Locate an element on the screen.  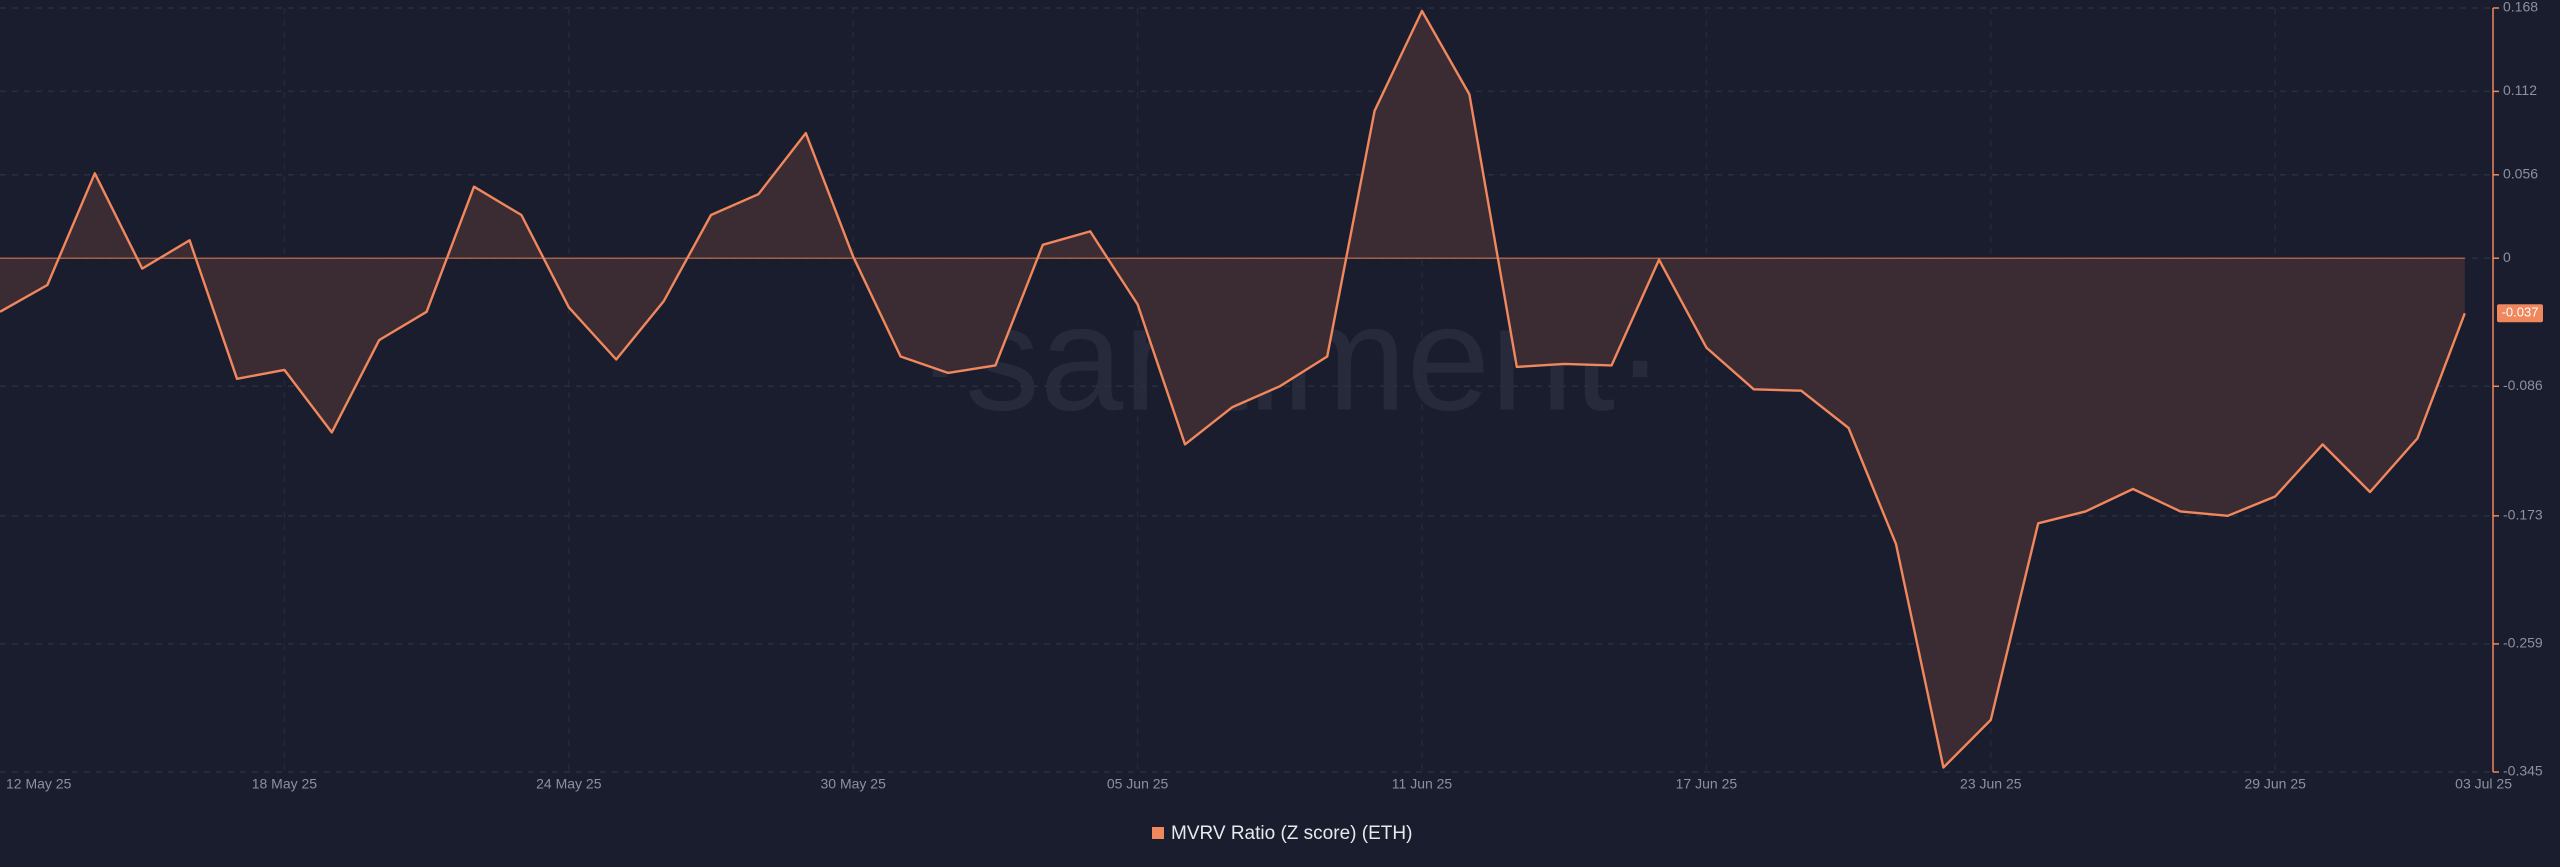
y-tick-label: -0.345 is located at coordinates (2523, 771).